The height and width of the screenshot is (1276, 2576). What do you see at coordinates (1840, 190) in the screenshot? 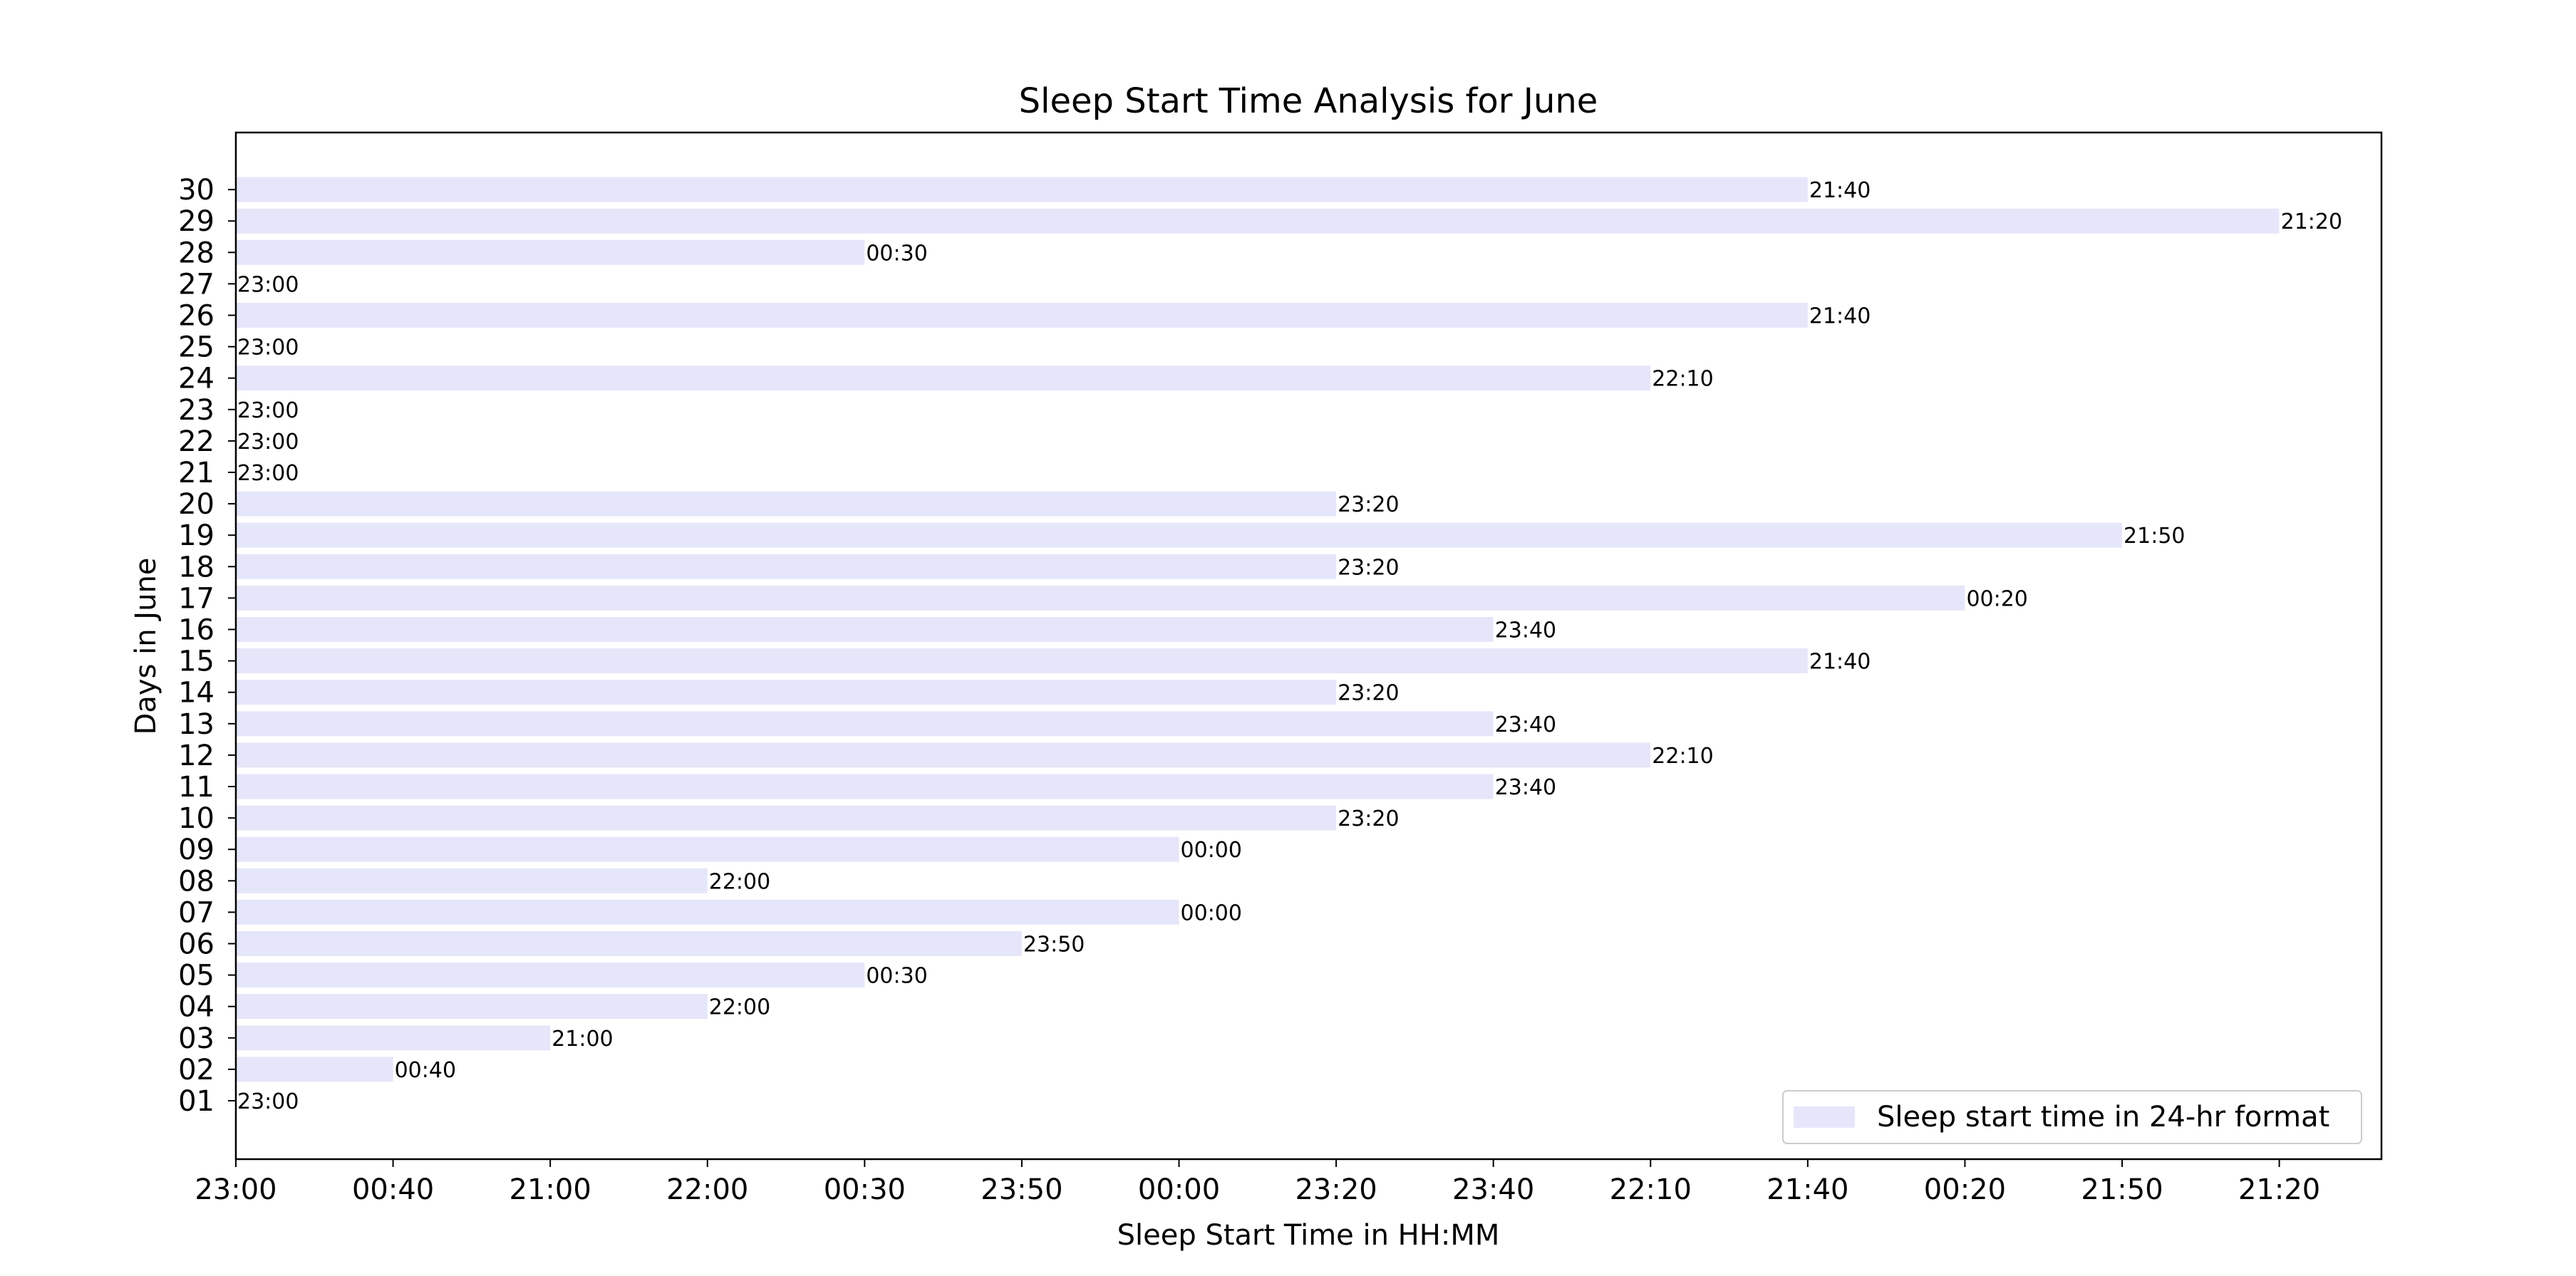
I see `bar-label-day-30: 21:40` at bounding box center [1840, 190].